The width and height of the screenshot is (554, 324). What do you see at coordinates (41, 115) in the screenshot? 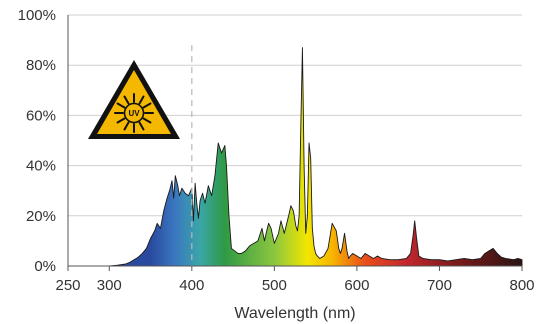
I see `y-tick-label: 60%` at bounding box center [41, 115].